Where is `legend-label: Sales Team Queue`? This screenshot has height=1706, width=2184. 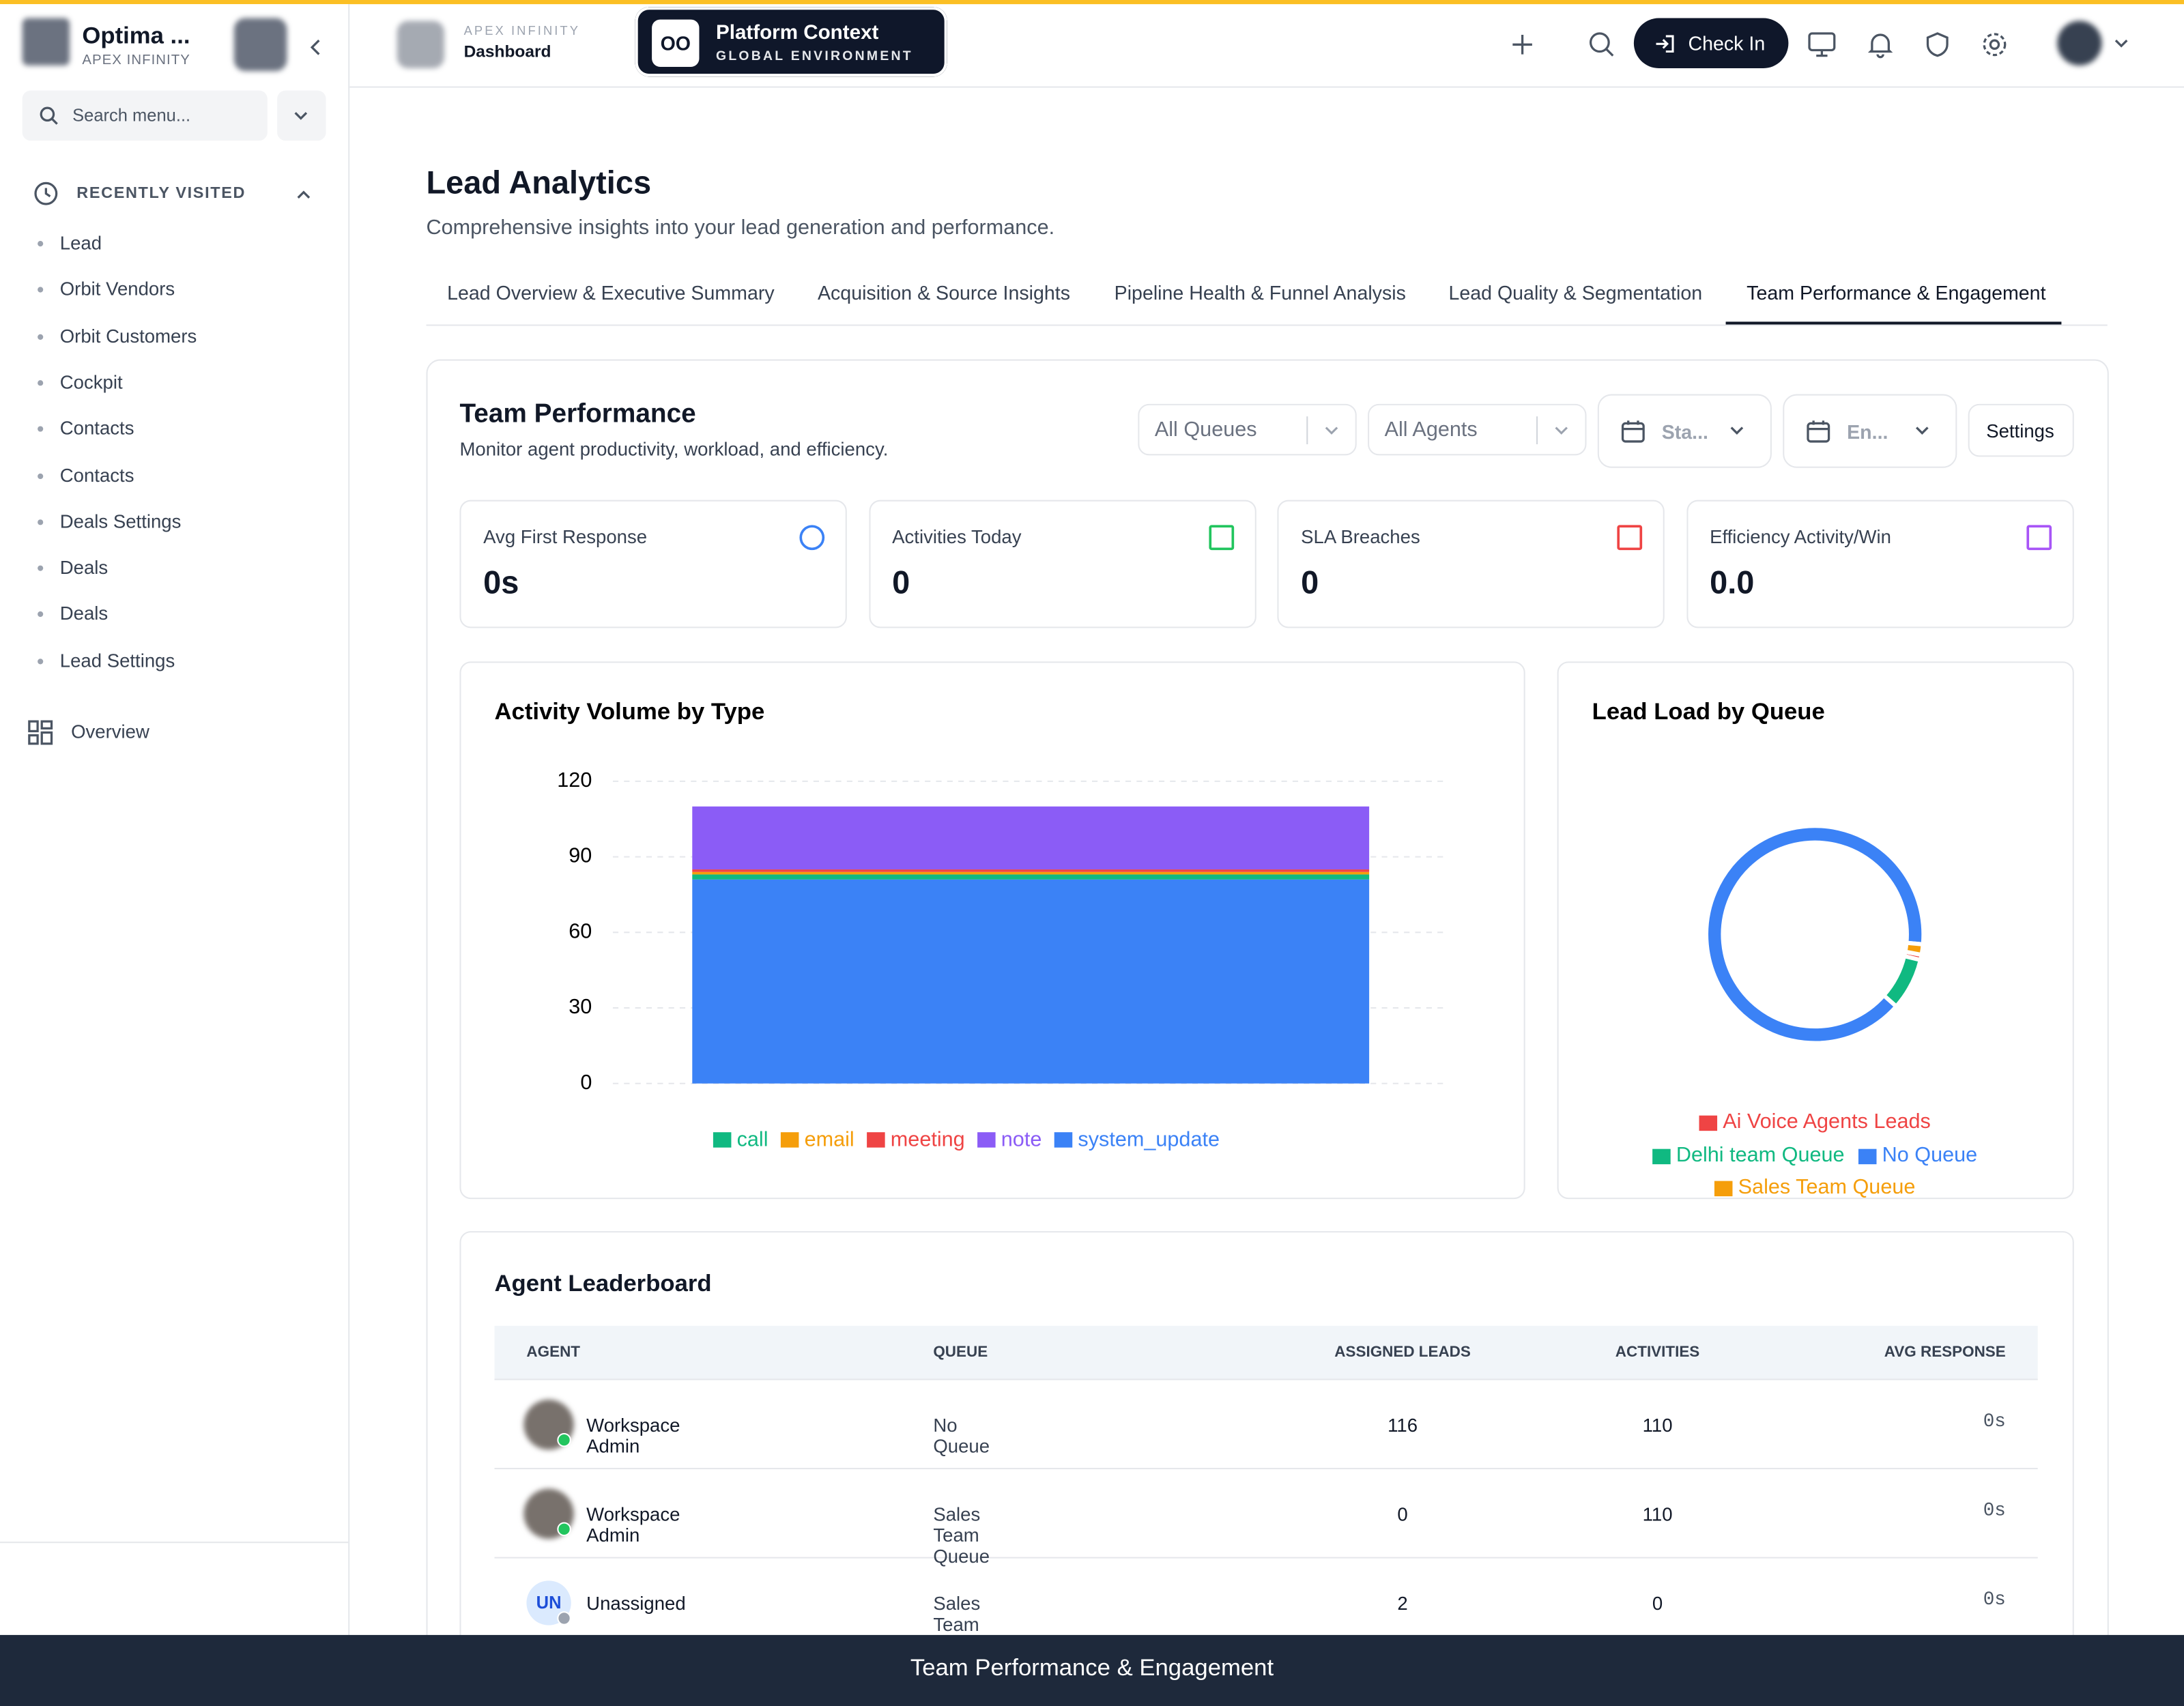
legend-label: Sales Team Queue is located at coordinates (1827, 1186).